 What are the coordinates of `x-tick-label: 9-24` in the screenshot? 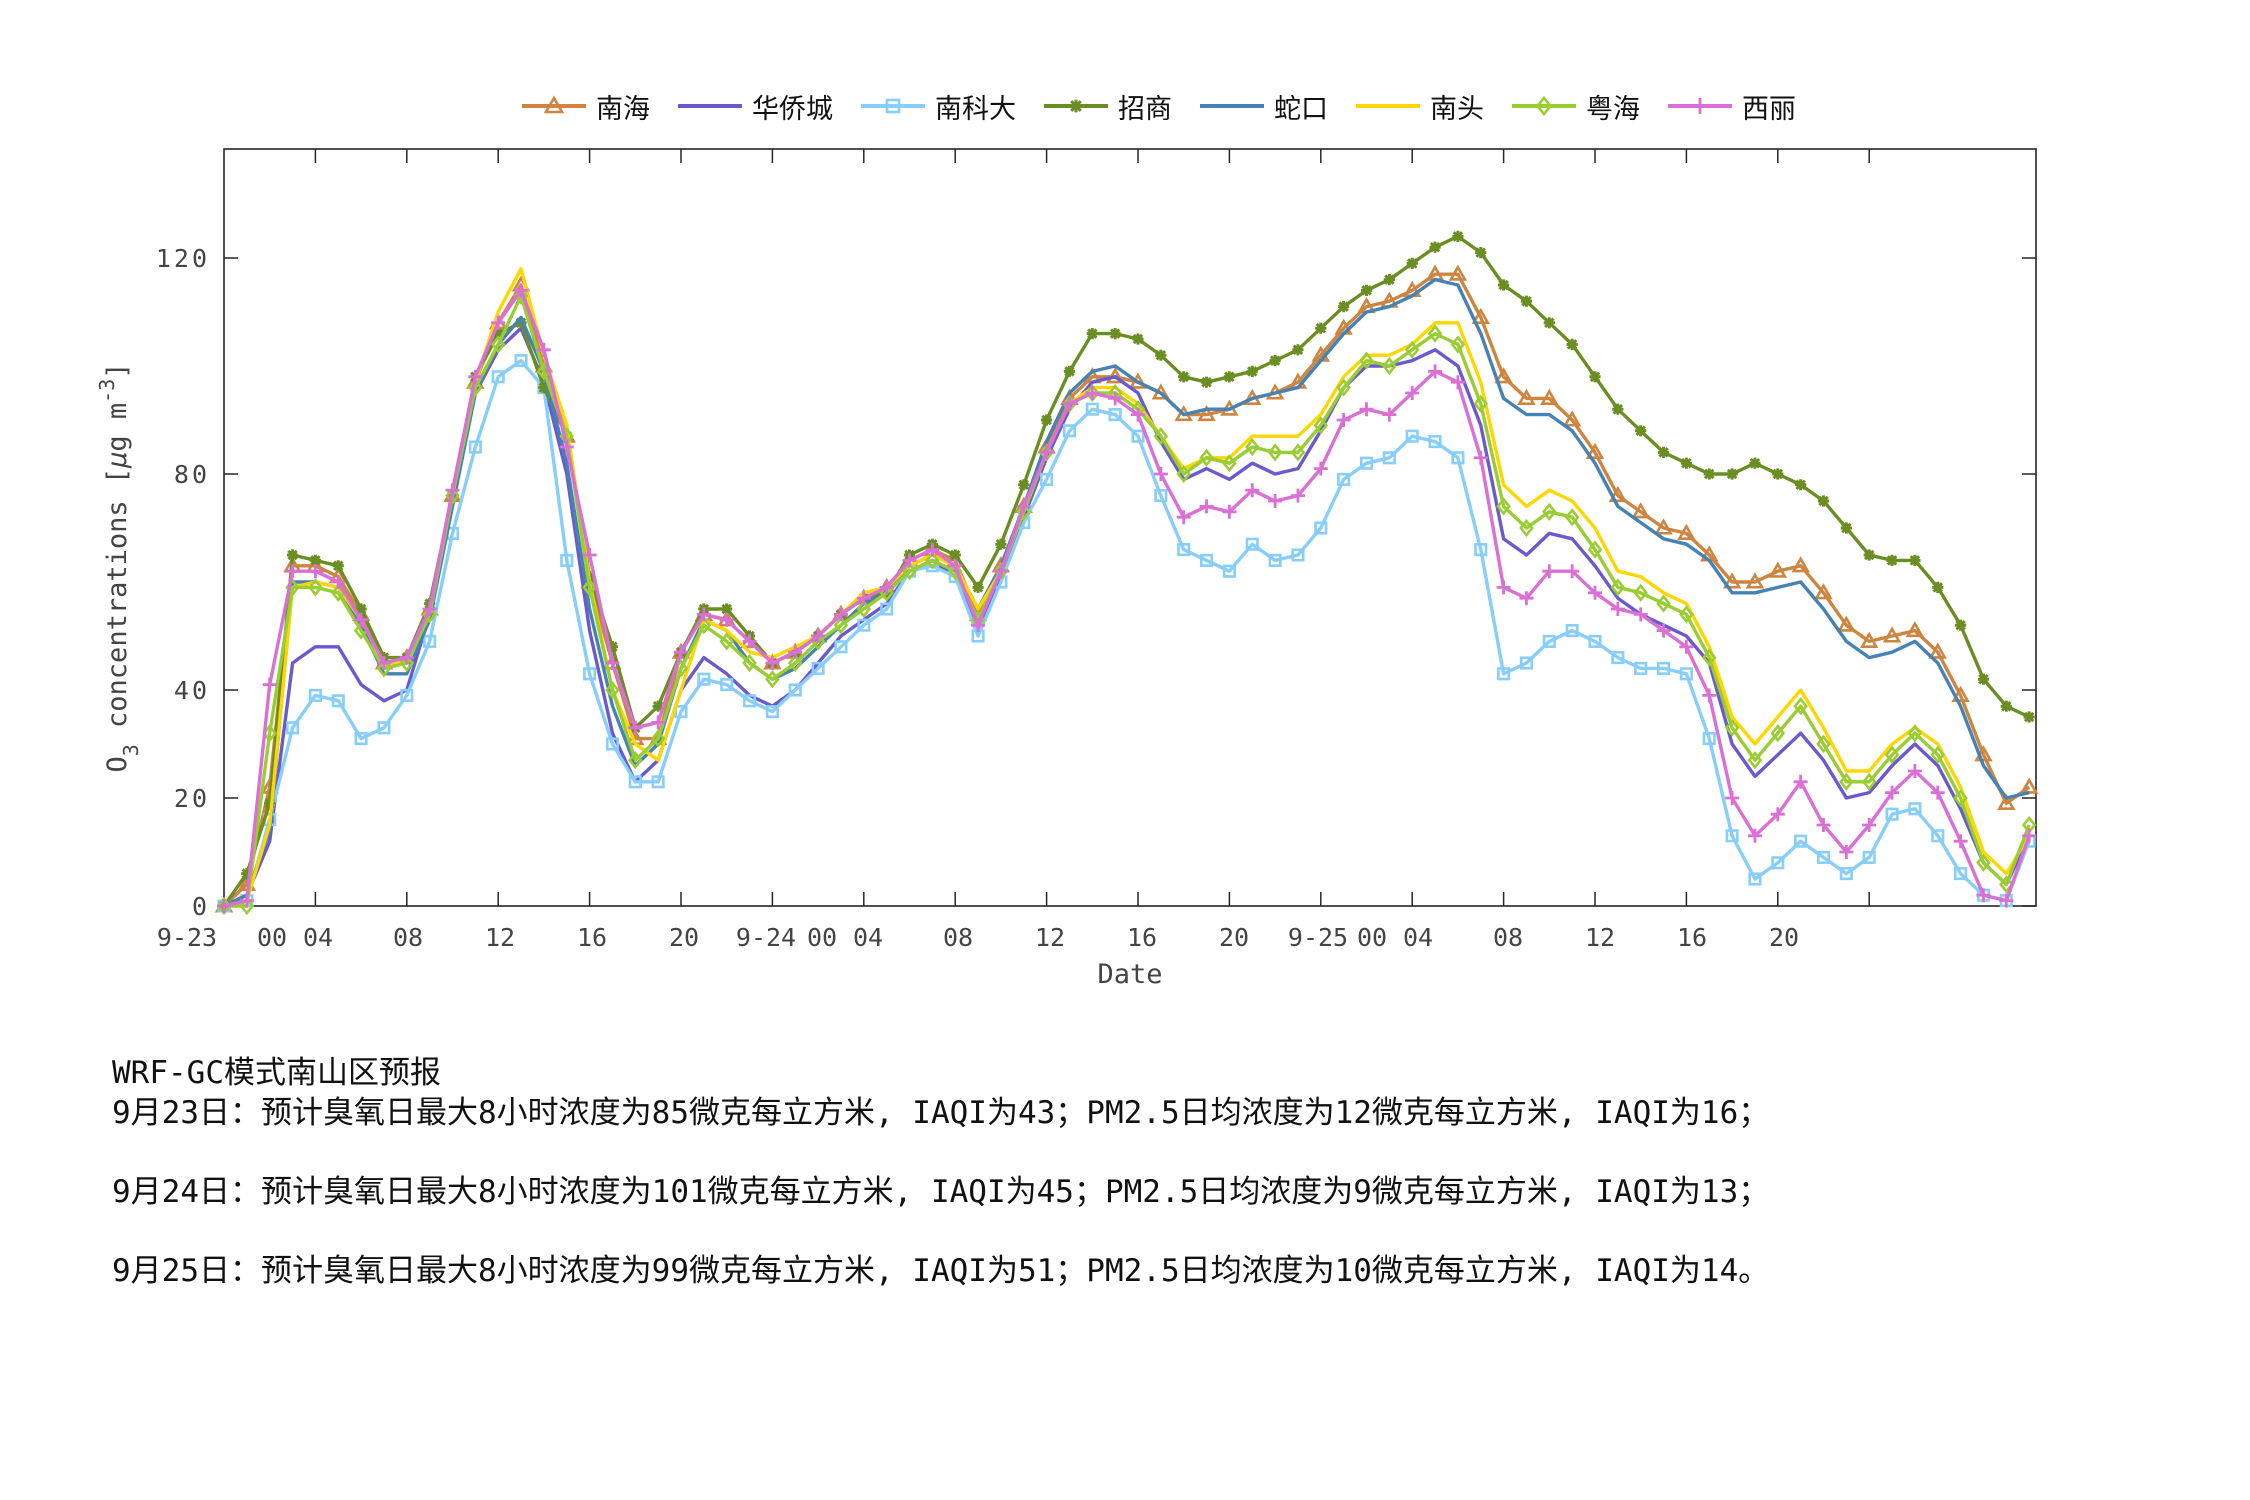 It's located at (766, 937).